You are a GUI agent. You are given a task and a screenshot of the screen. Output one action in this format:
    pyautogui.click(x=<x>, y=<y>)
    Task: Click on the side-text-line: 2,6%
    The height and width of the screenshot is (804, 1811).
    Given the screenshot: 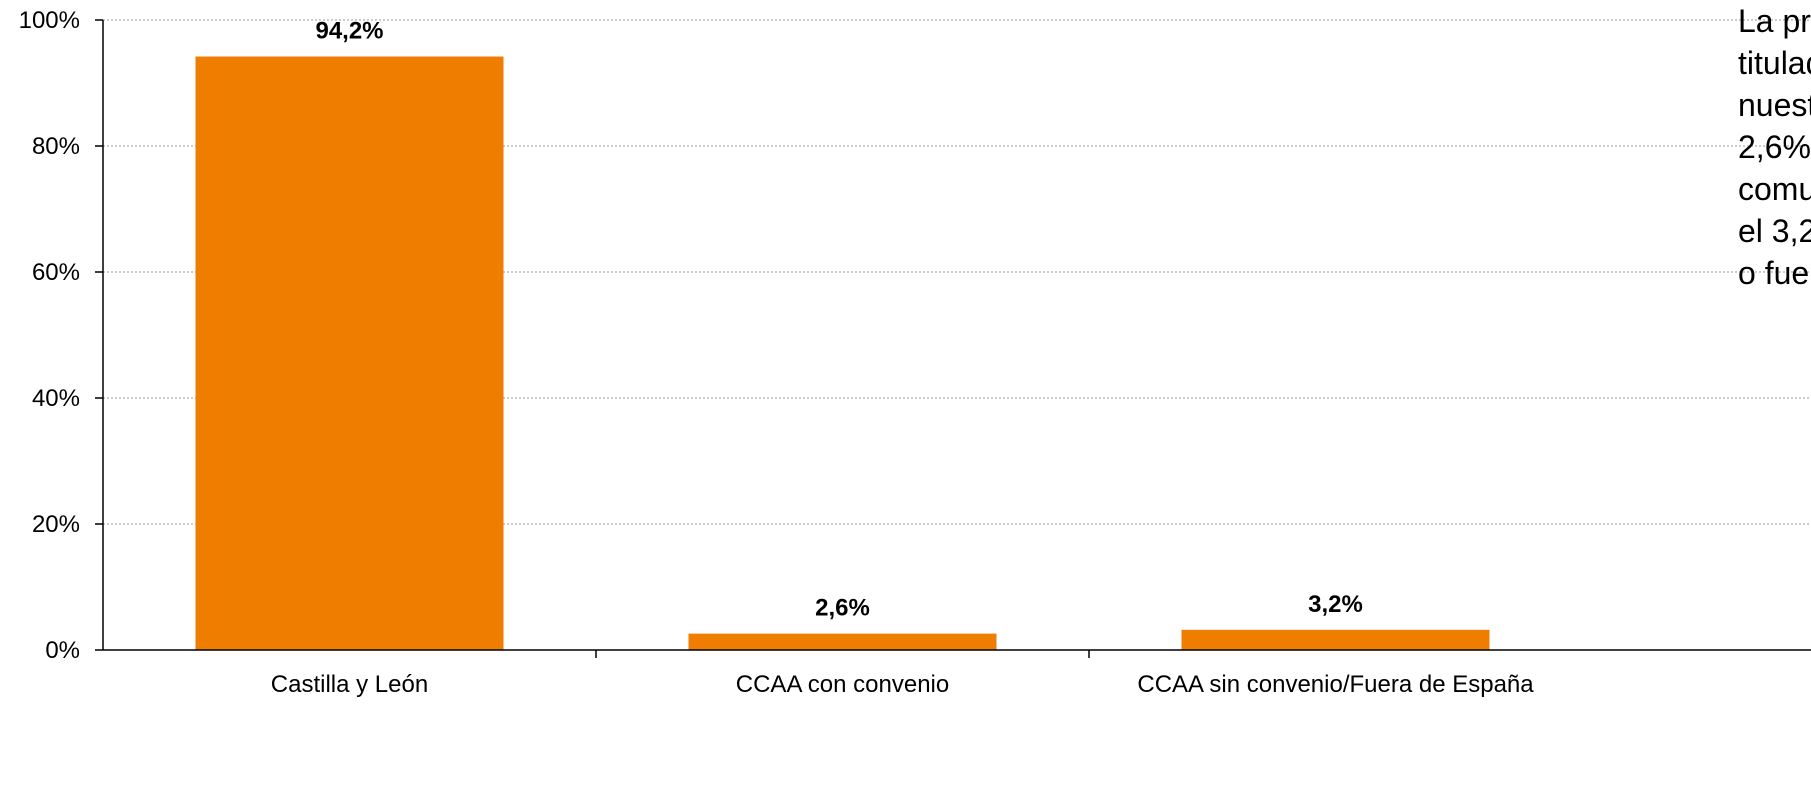 What is the action you would take?
    pyautogui.click(x=1774, y=147)
    